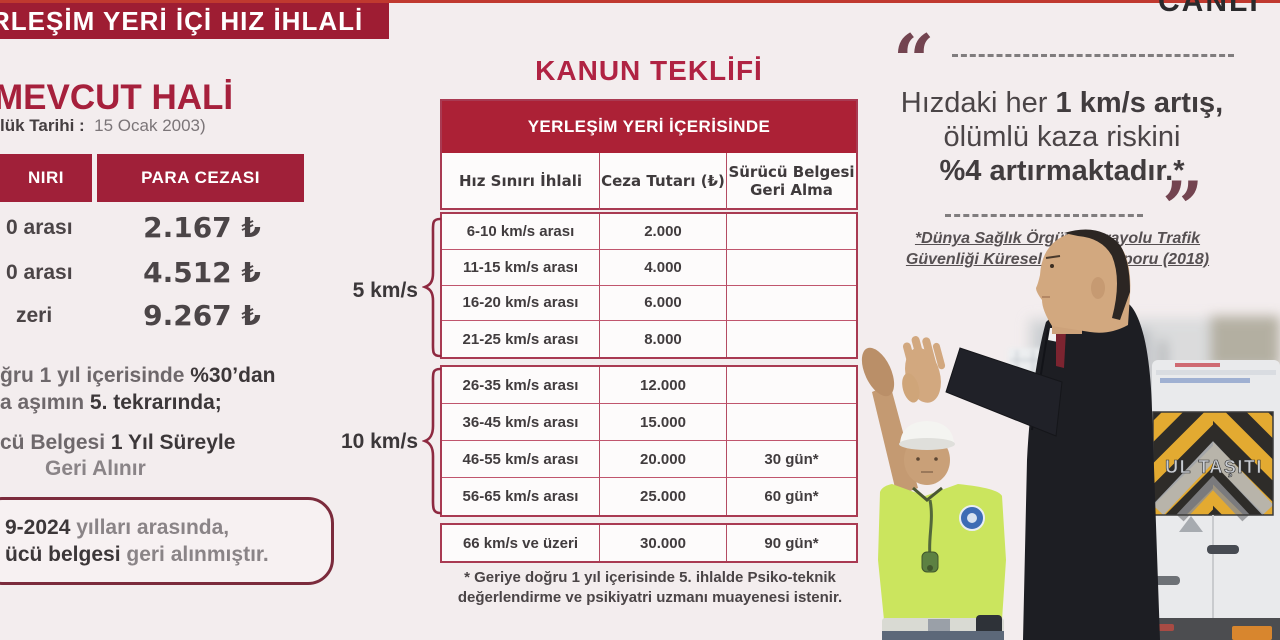 This screenshot has width=1280, height=640. Describe the element at coordinates (432, 441) in the screenshot. I see `bracket-10kms` at that location.